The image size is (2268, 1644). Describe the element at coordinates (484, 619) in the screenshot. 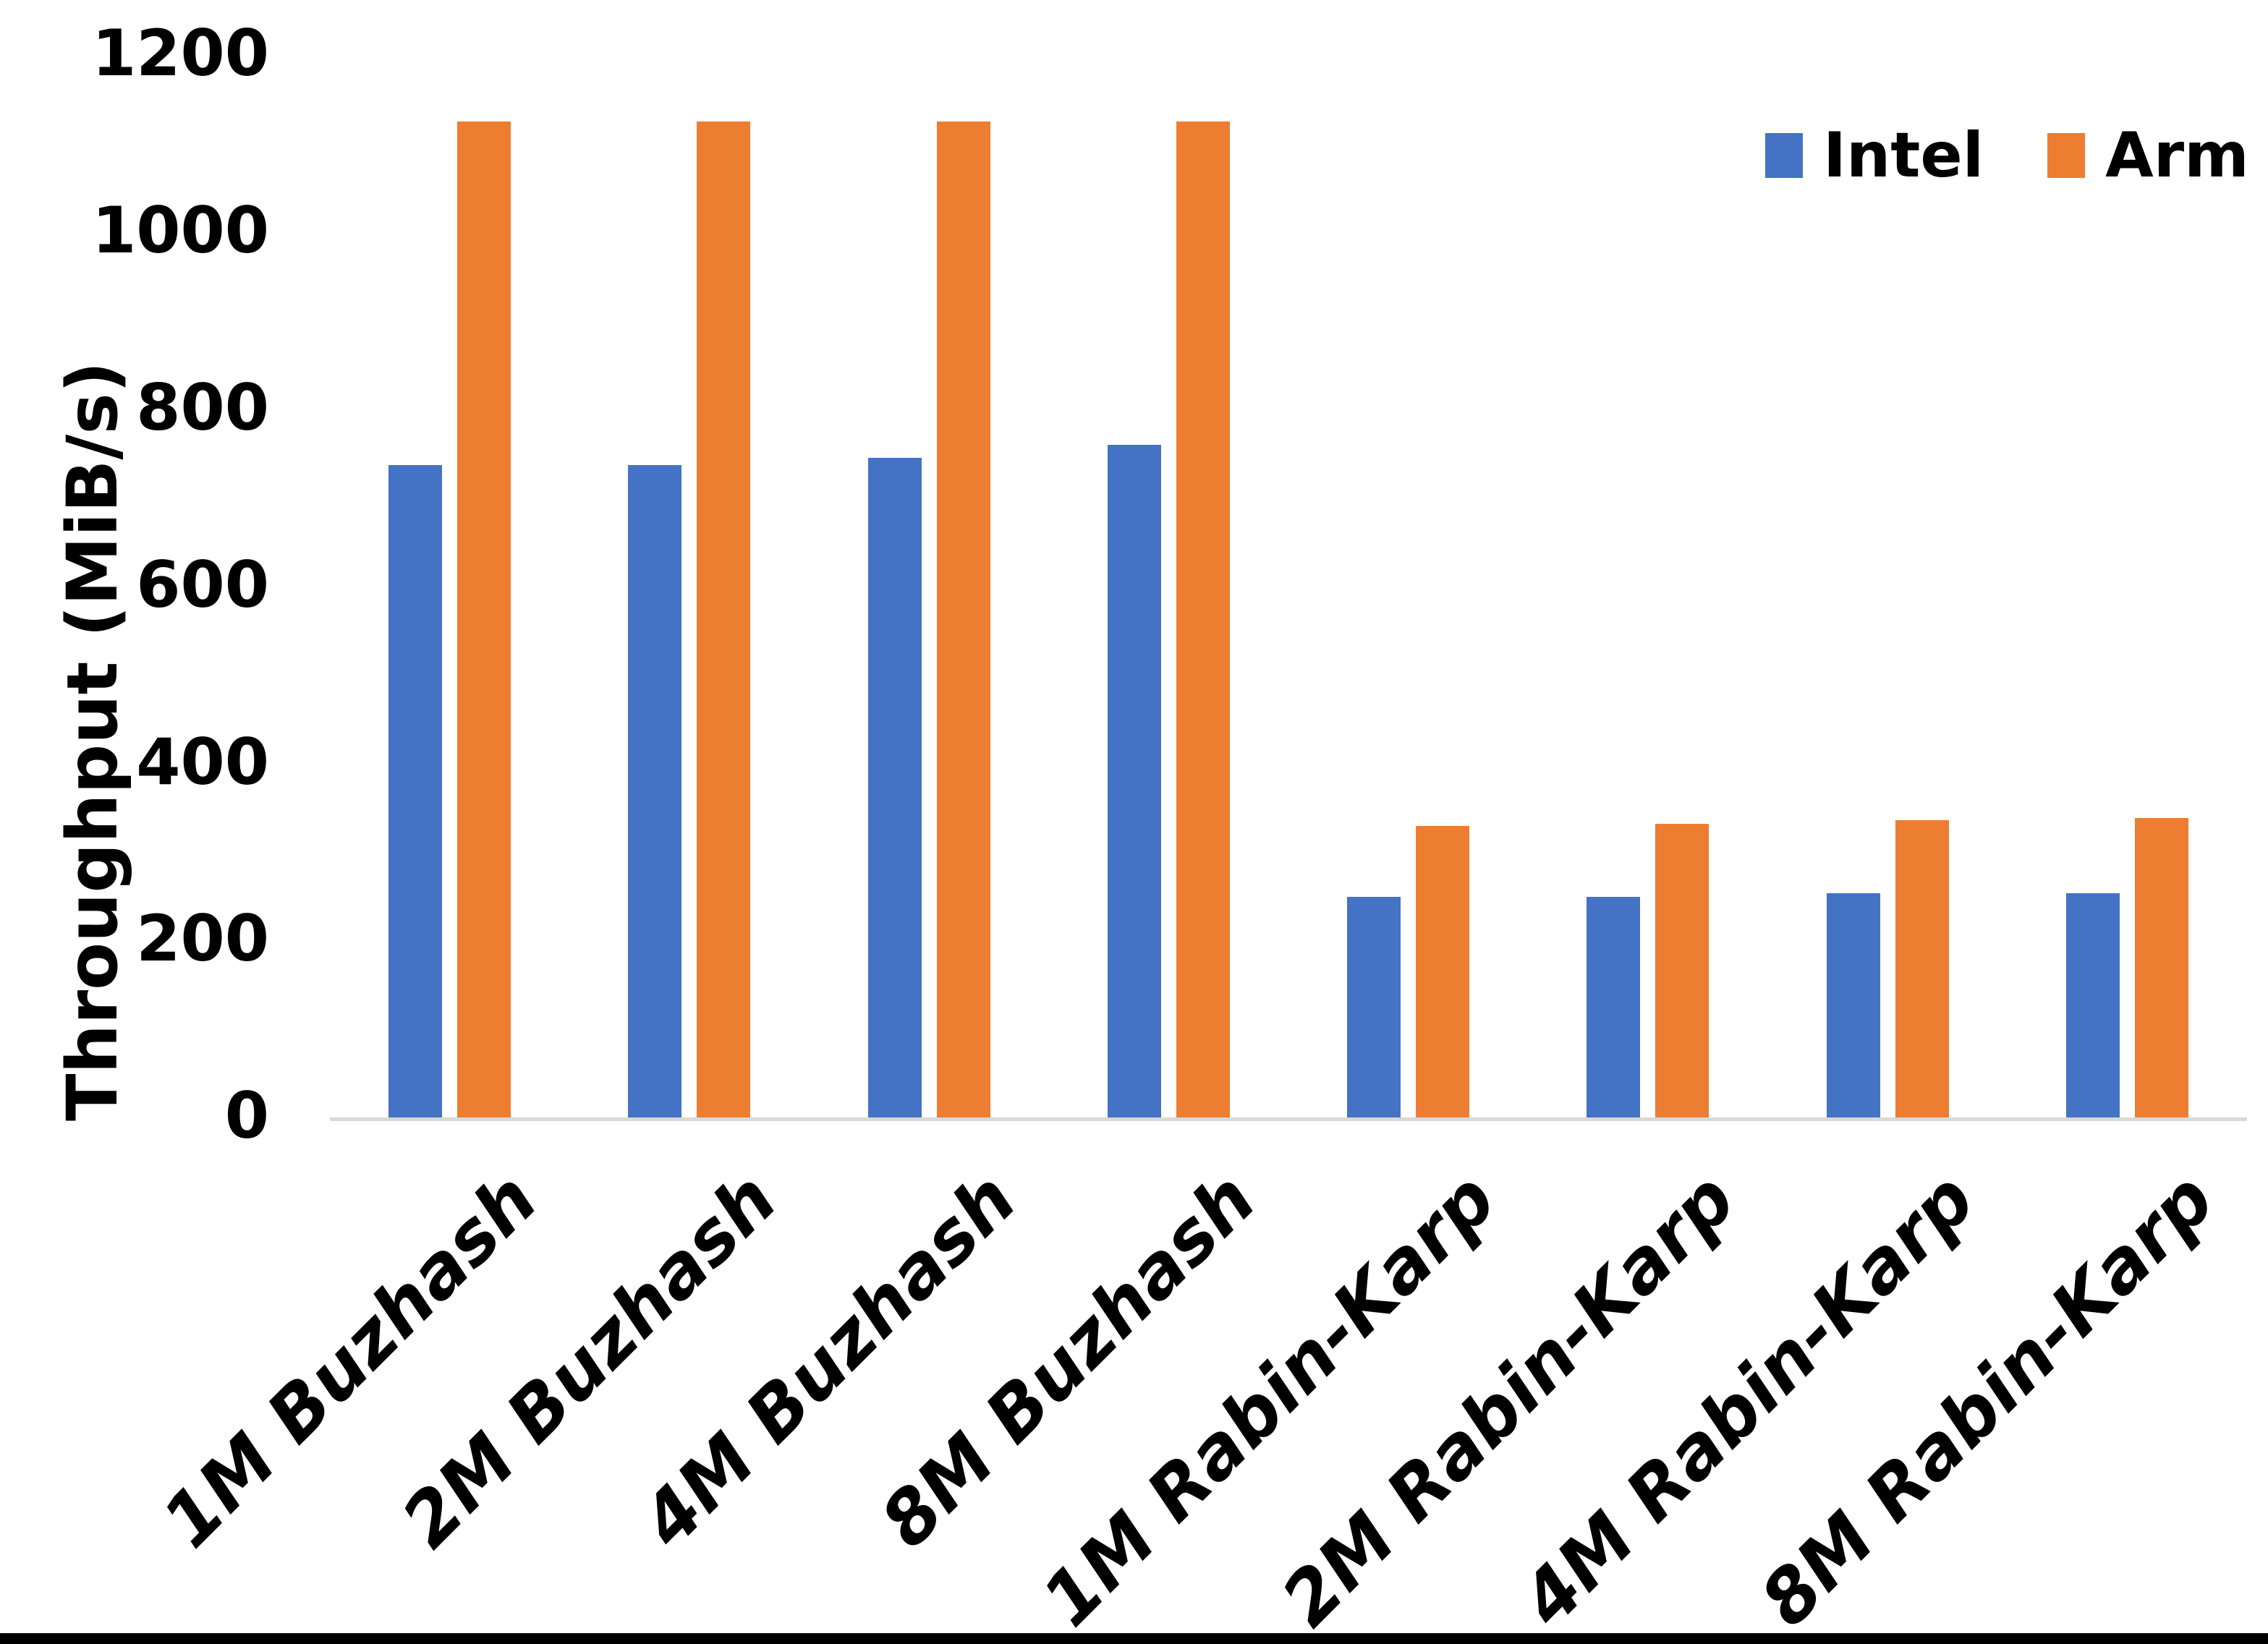

I see `bar-arm-1m-buzhash` at that location.